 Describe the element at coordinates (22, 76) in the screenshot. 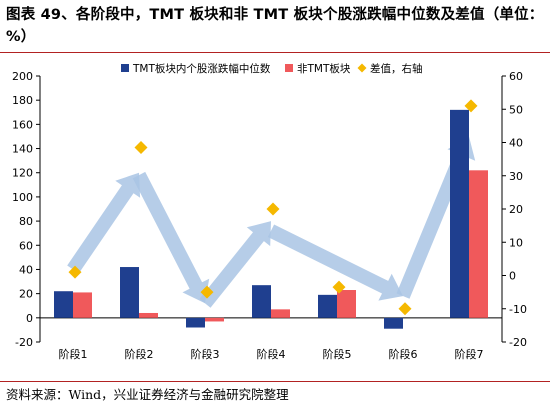

I see `y-left-tick-label: 200` at that location.